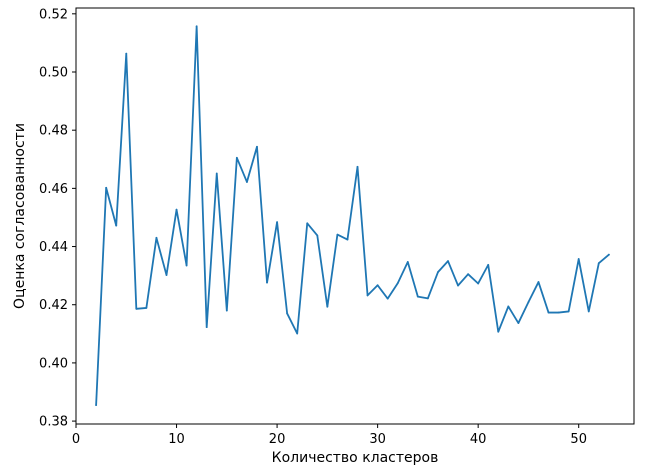 The width and height of the screenshot is (658, 472). Describe the element at coordinates (53, 131) in the screenshot. I see `y-tick-label: 0.48` at that location.